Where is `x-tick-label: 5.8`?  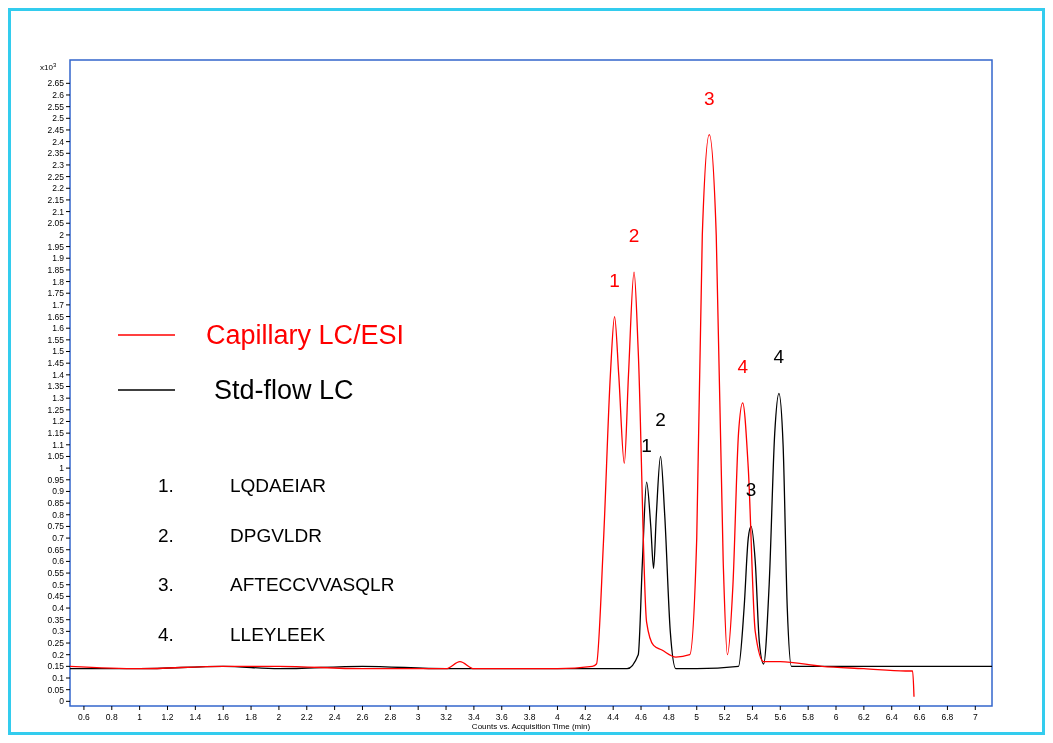
x-tick-label: 5.8 is located at coordinates (808, 717).